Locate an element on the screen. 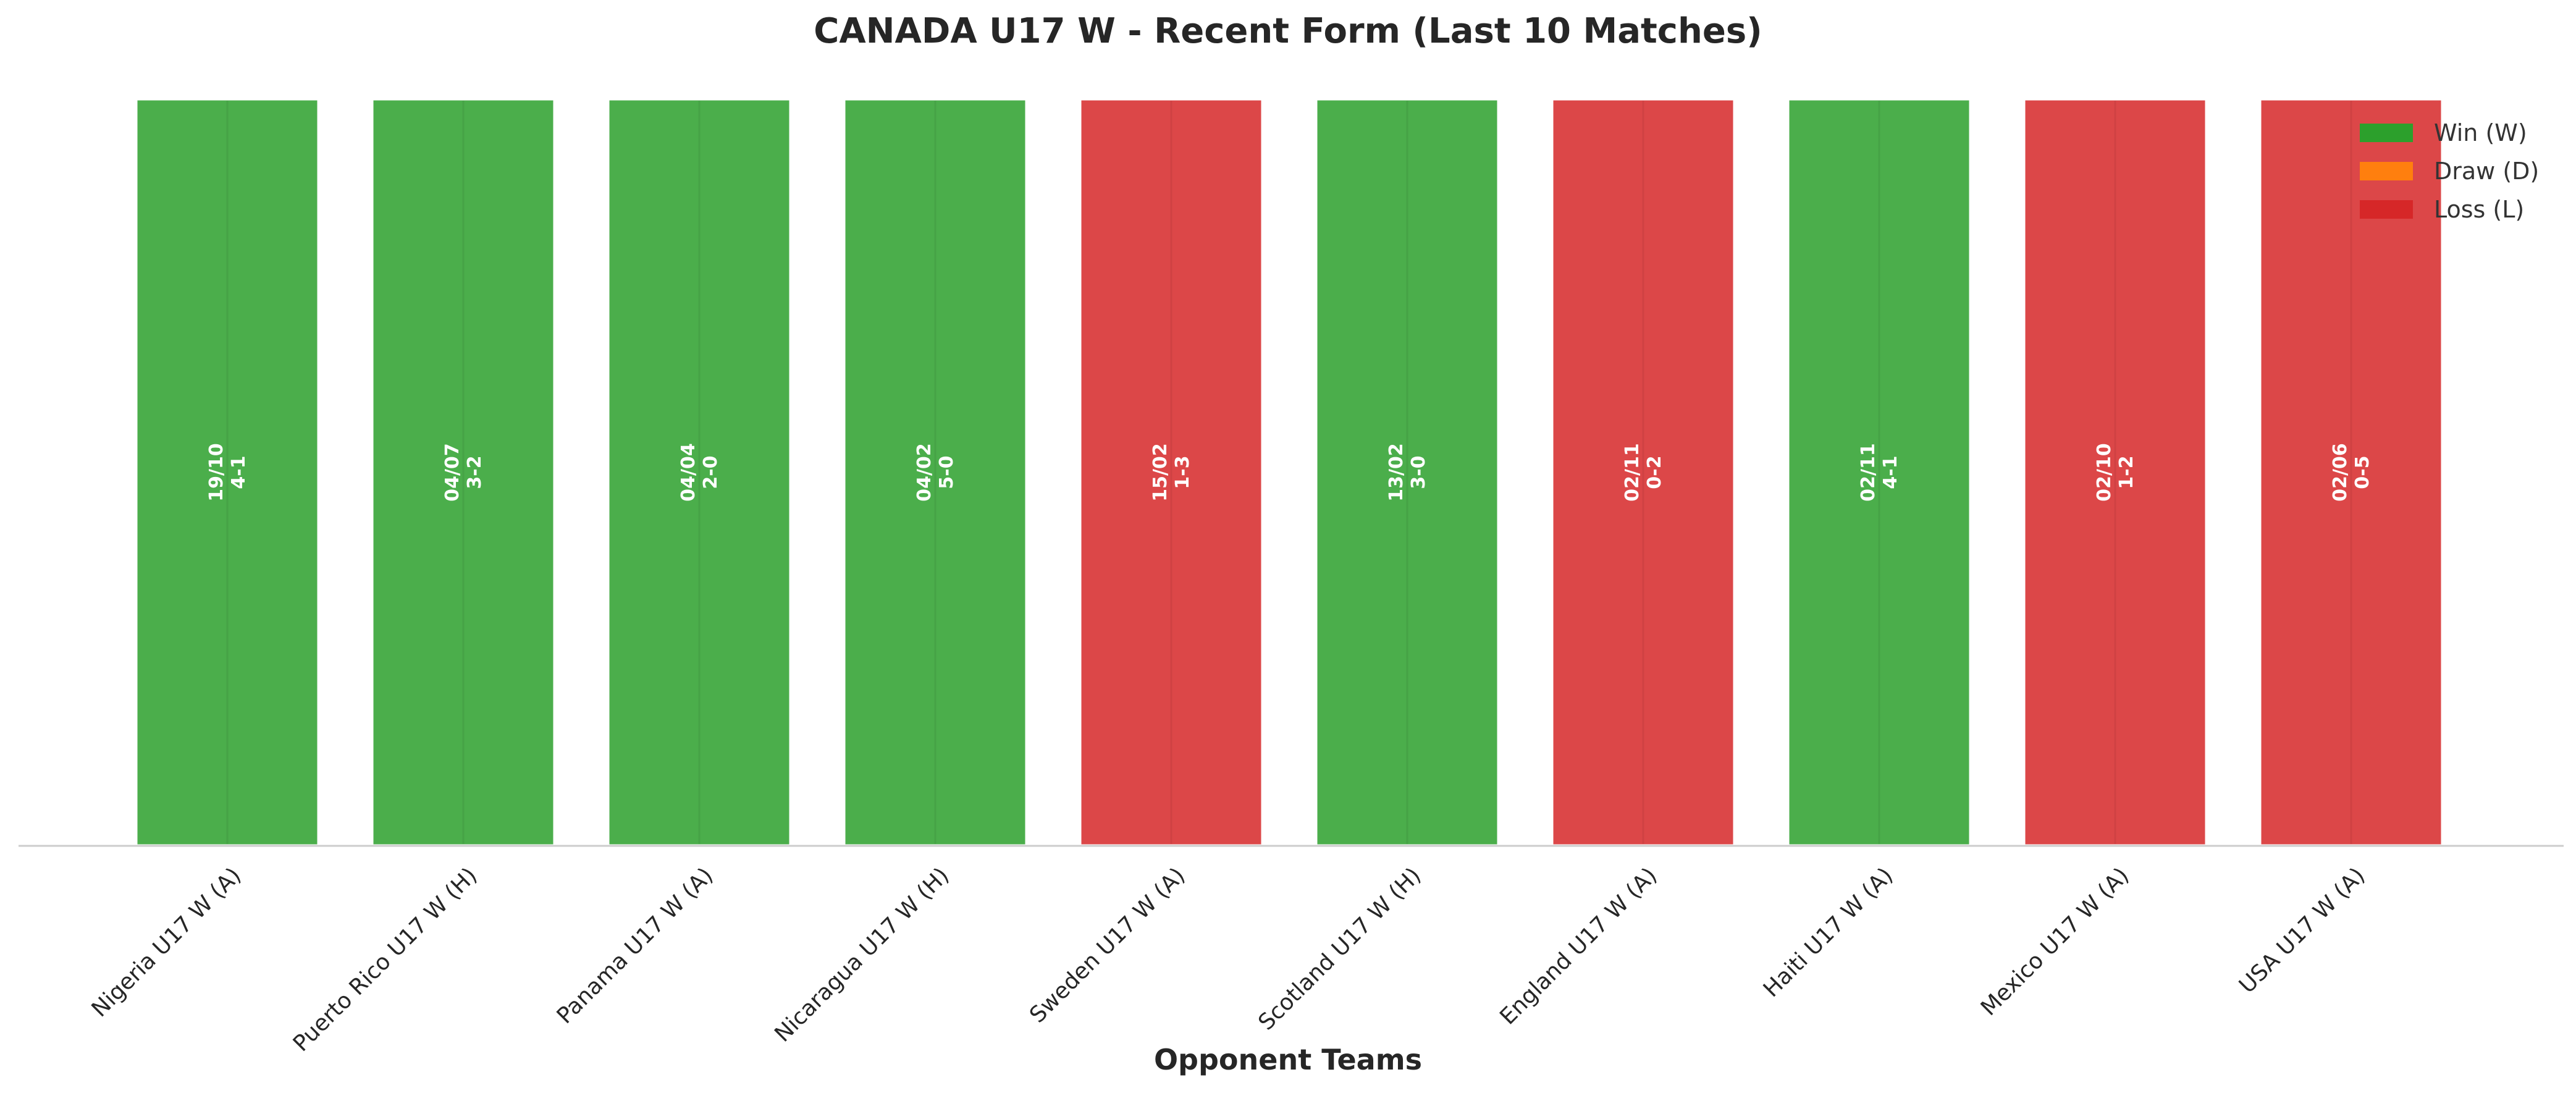  bar-score-6: 3-0 is located at coordinates (1418, 472).